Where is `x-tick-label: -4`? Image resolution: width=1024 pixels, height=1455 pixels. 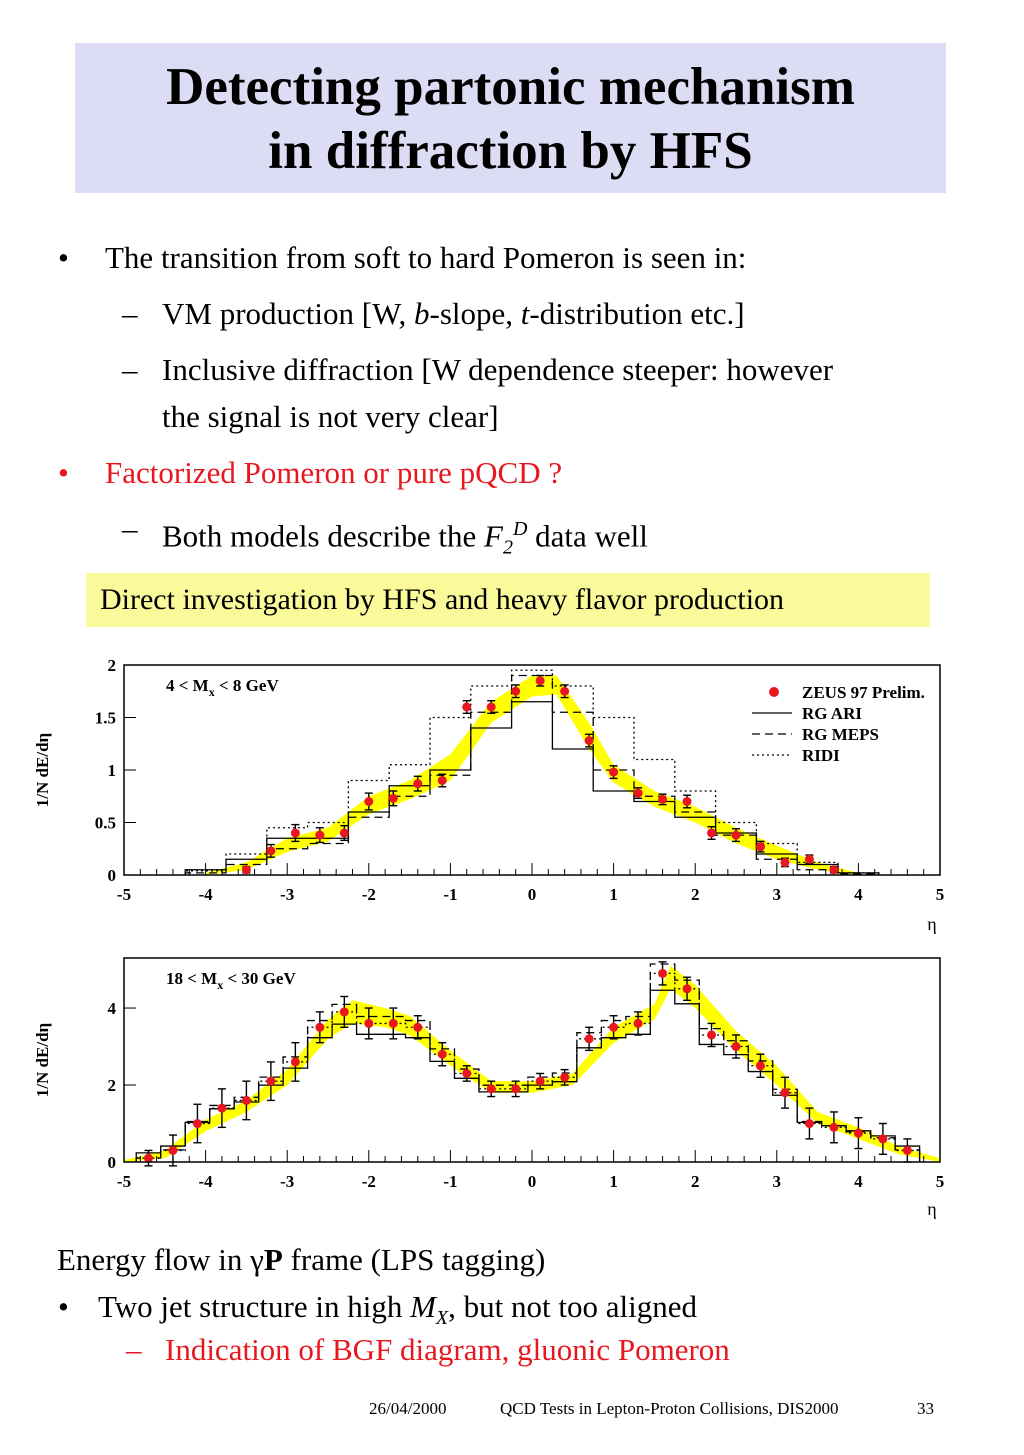
x-tick-label: -4 is located at coordinates (206, 894).